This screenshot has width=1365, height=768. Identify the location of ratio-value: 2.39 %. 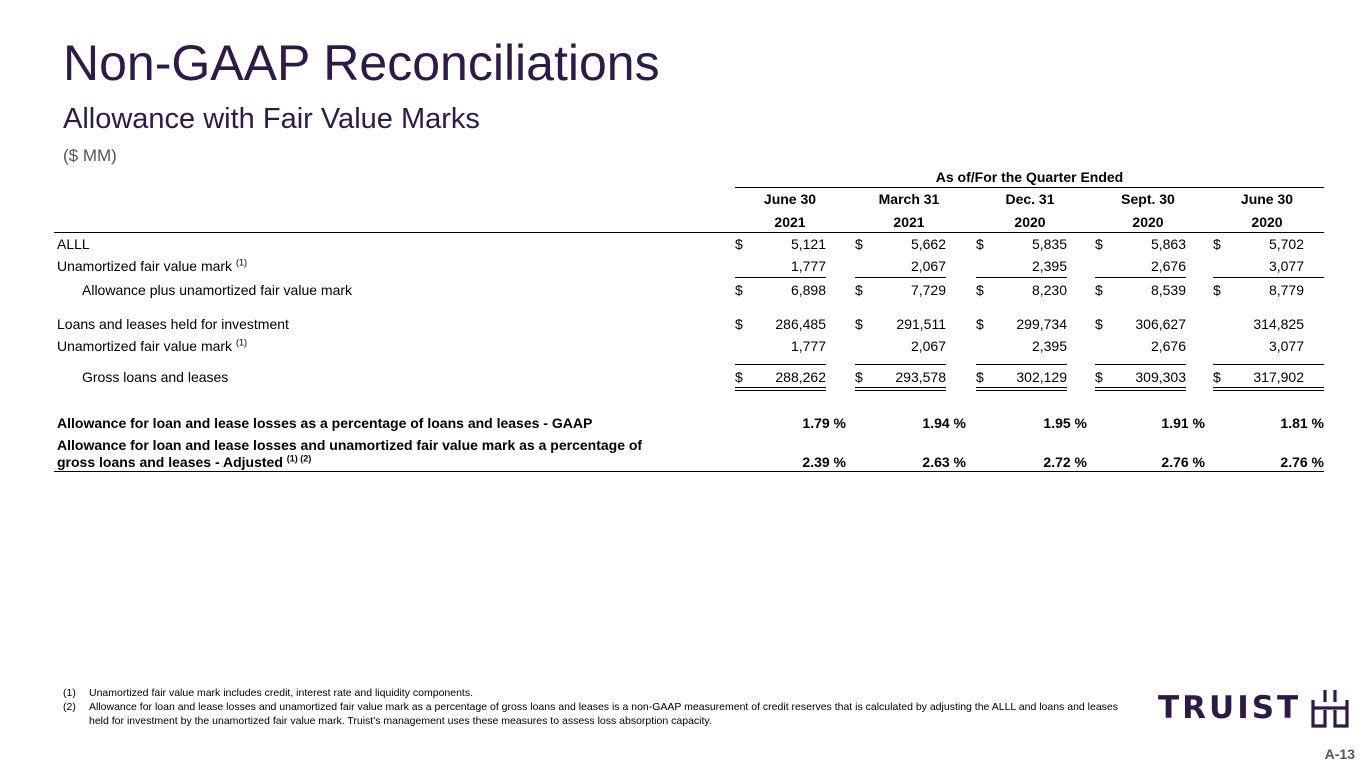
(824, 462).